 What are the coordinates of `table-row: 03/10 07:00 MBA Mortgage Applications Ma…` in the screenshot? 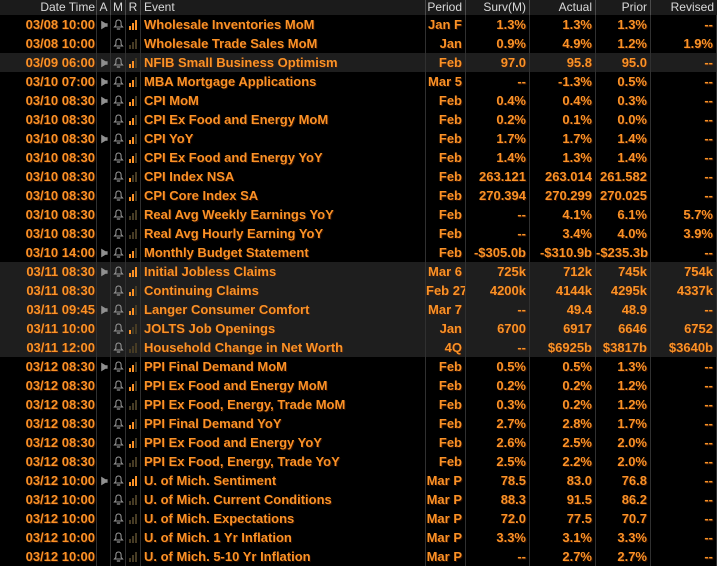 It's located at (358, 81).